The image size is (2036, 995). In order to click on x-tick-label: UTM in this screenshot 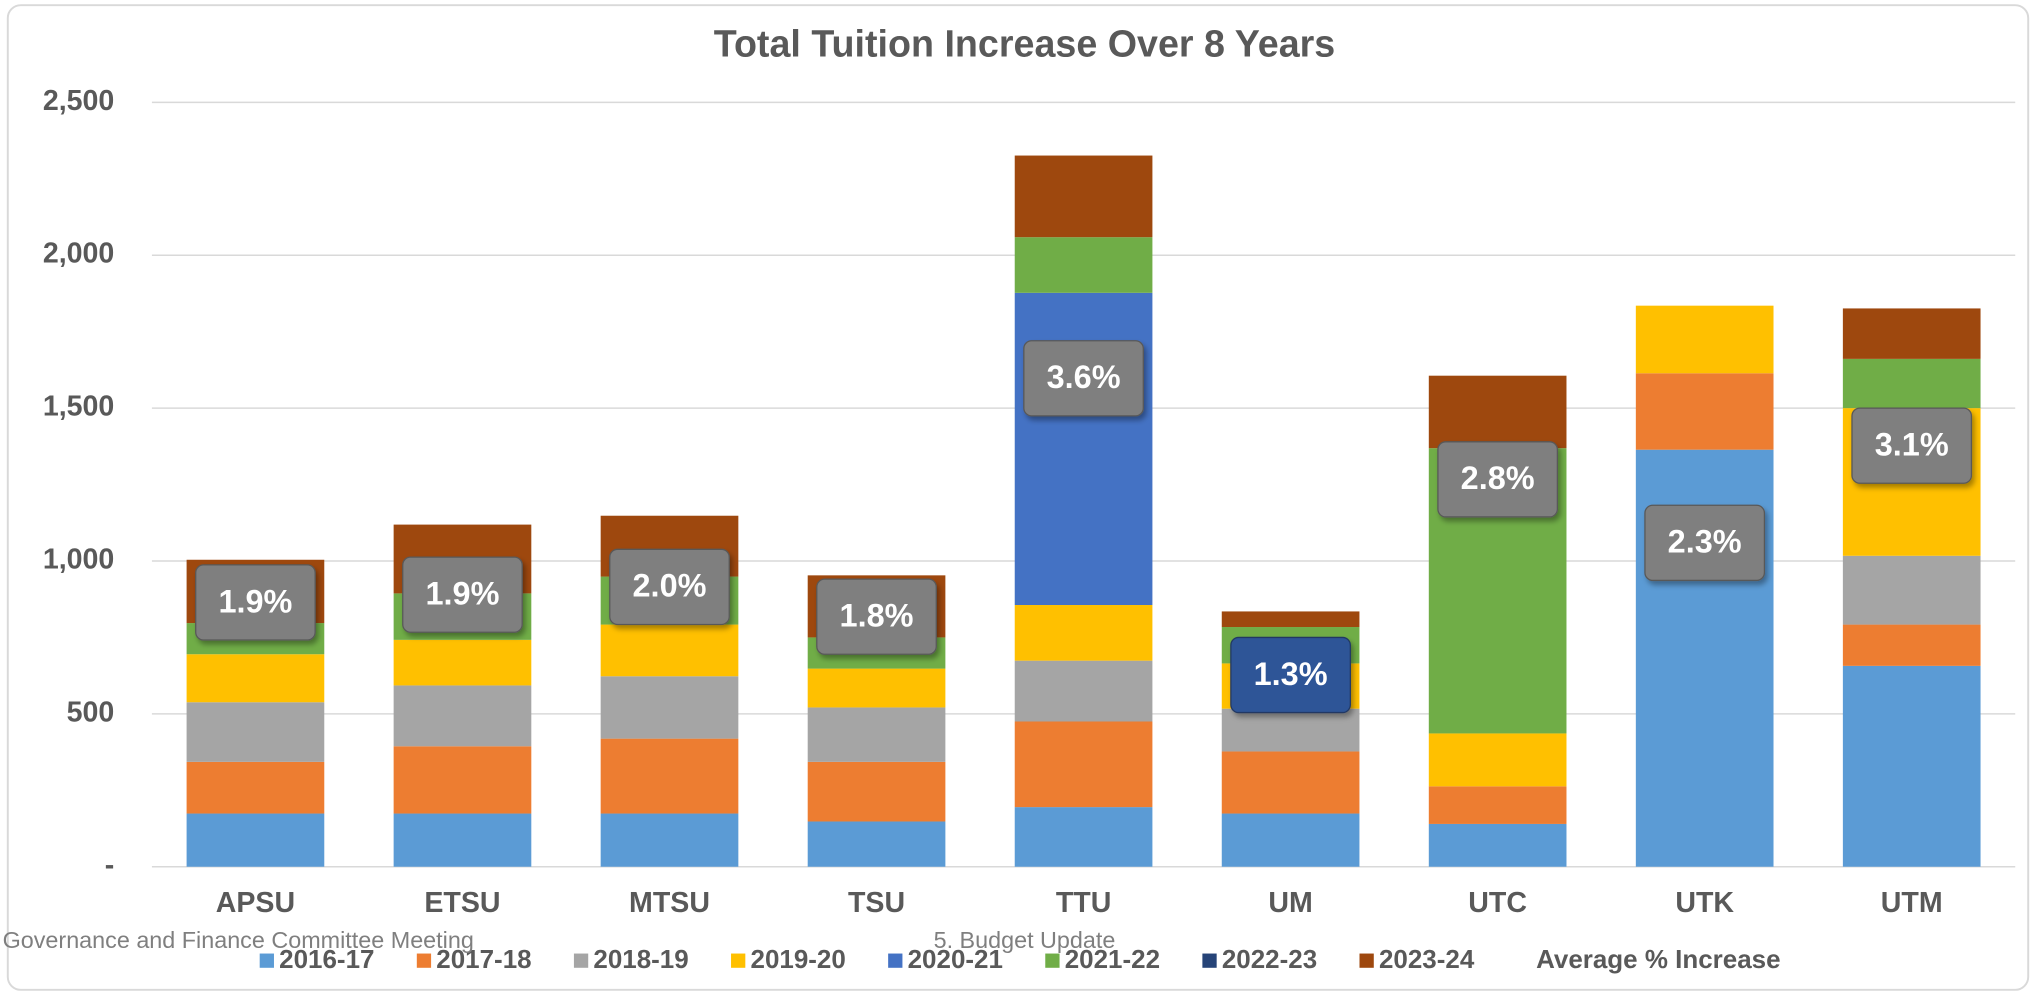, I will do `click(1912, 903)`.